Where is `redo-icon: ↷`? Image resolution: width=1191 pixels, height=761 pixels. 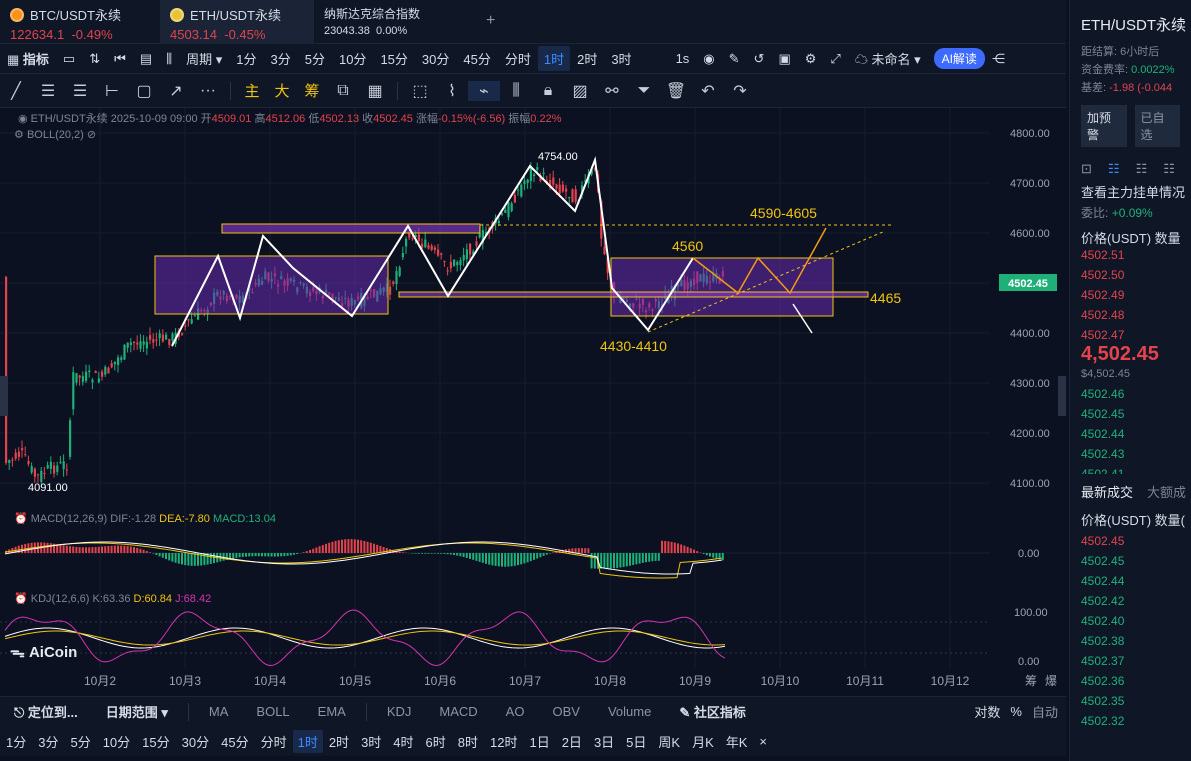 redo-icon: ↷ is located at coordinates (740, 91).